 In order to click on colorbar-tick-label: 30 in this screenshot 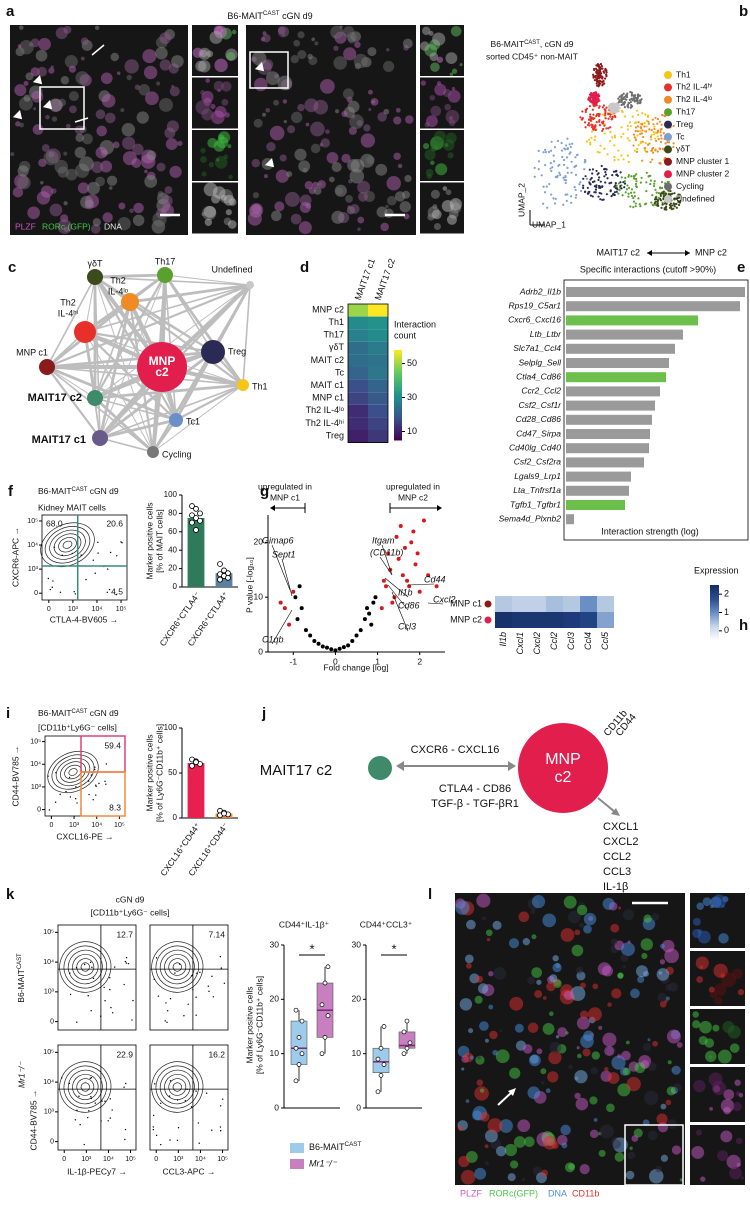, I will do `click(412, 397)`.